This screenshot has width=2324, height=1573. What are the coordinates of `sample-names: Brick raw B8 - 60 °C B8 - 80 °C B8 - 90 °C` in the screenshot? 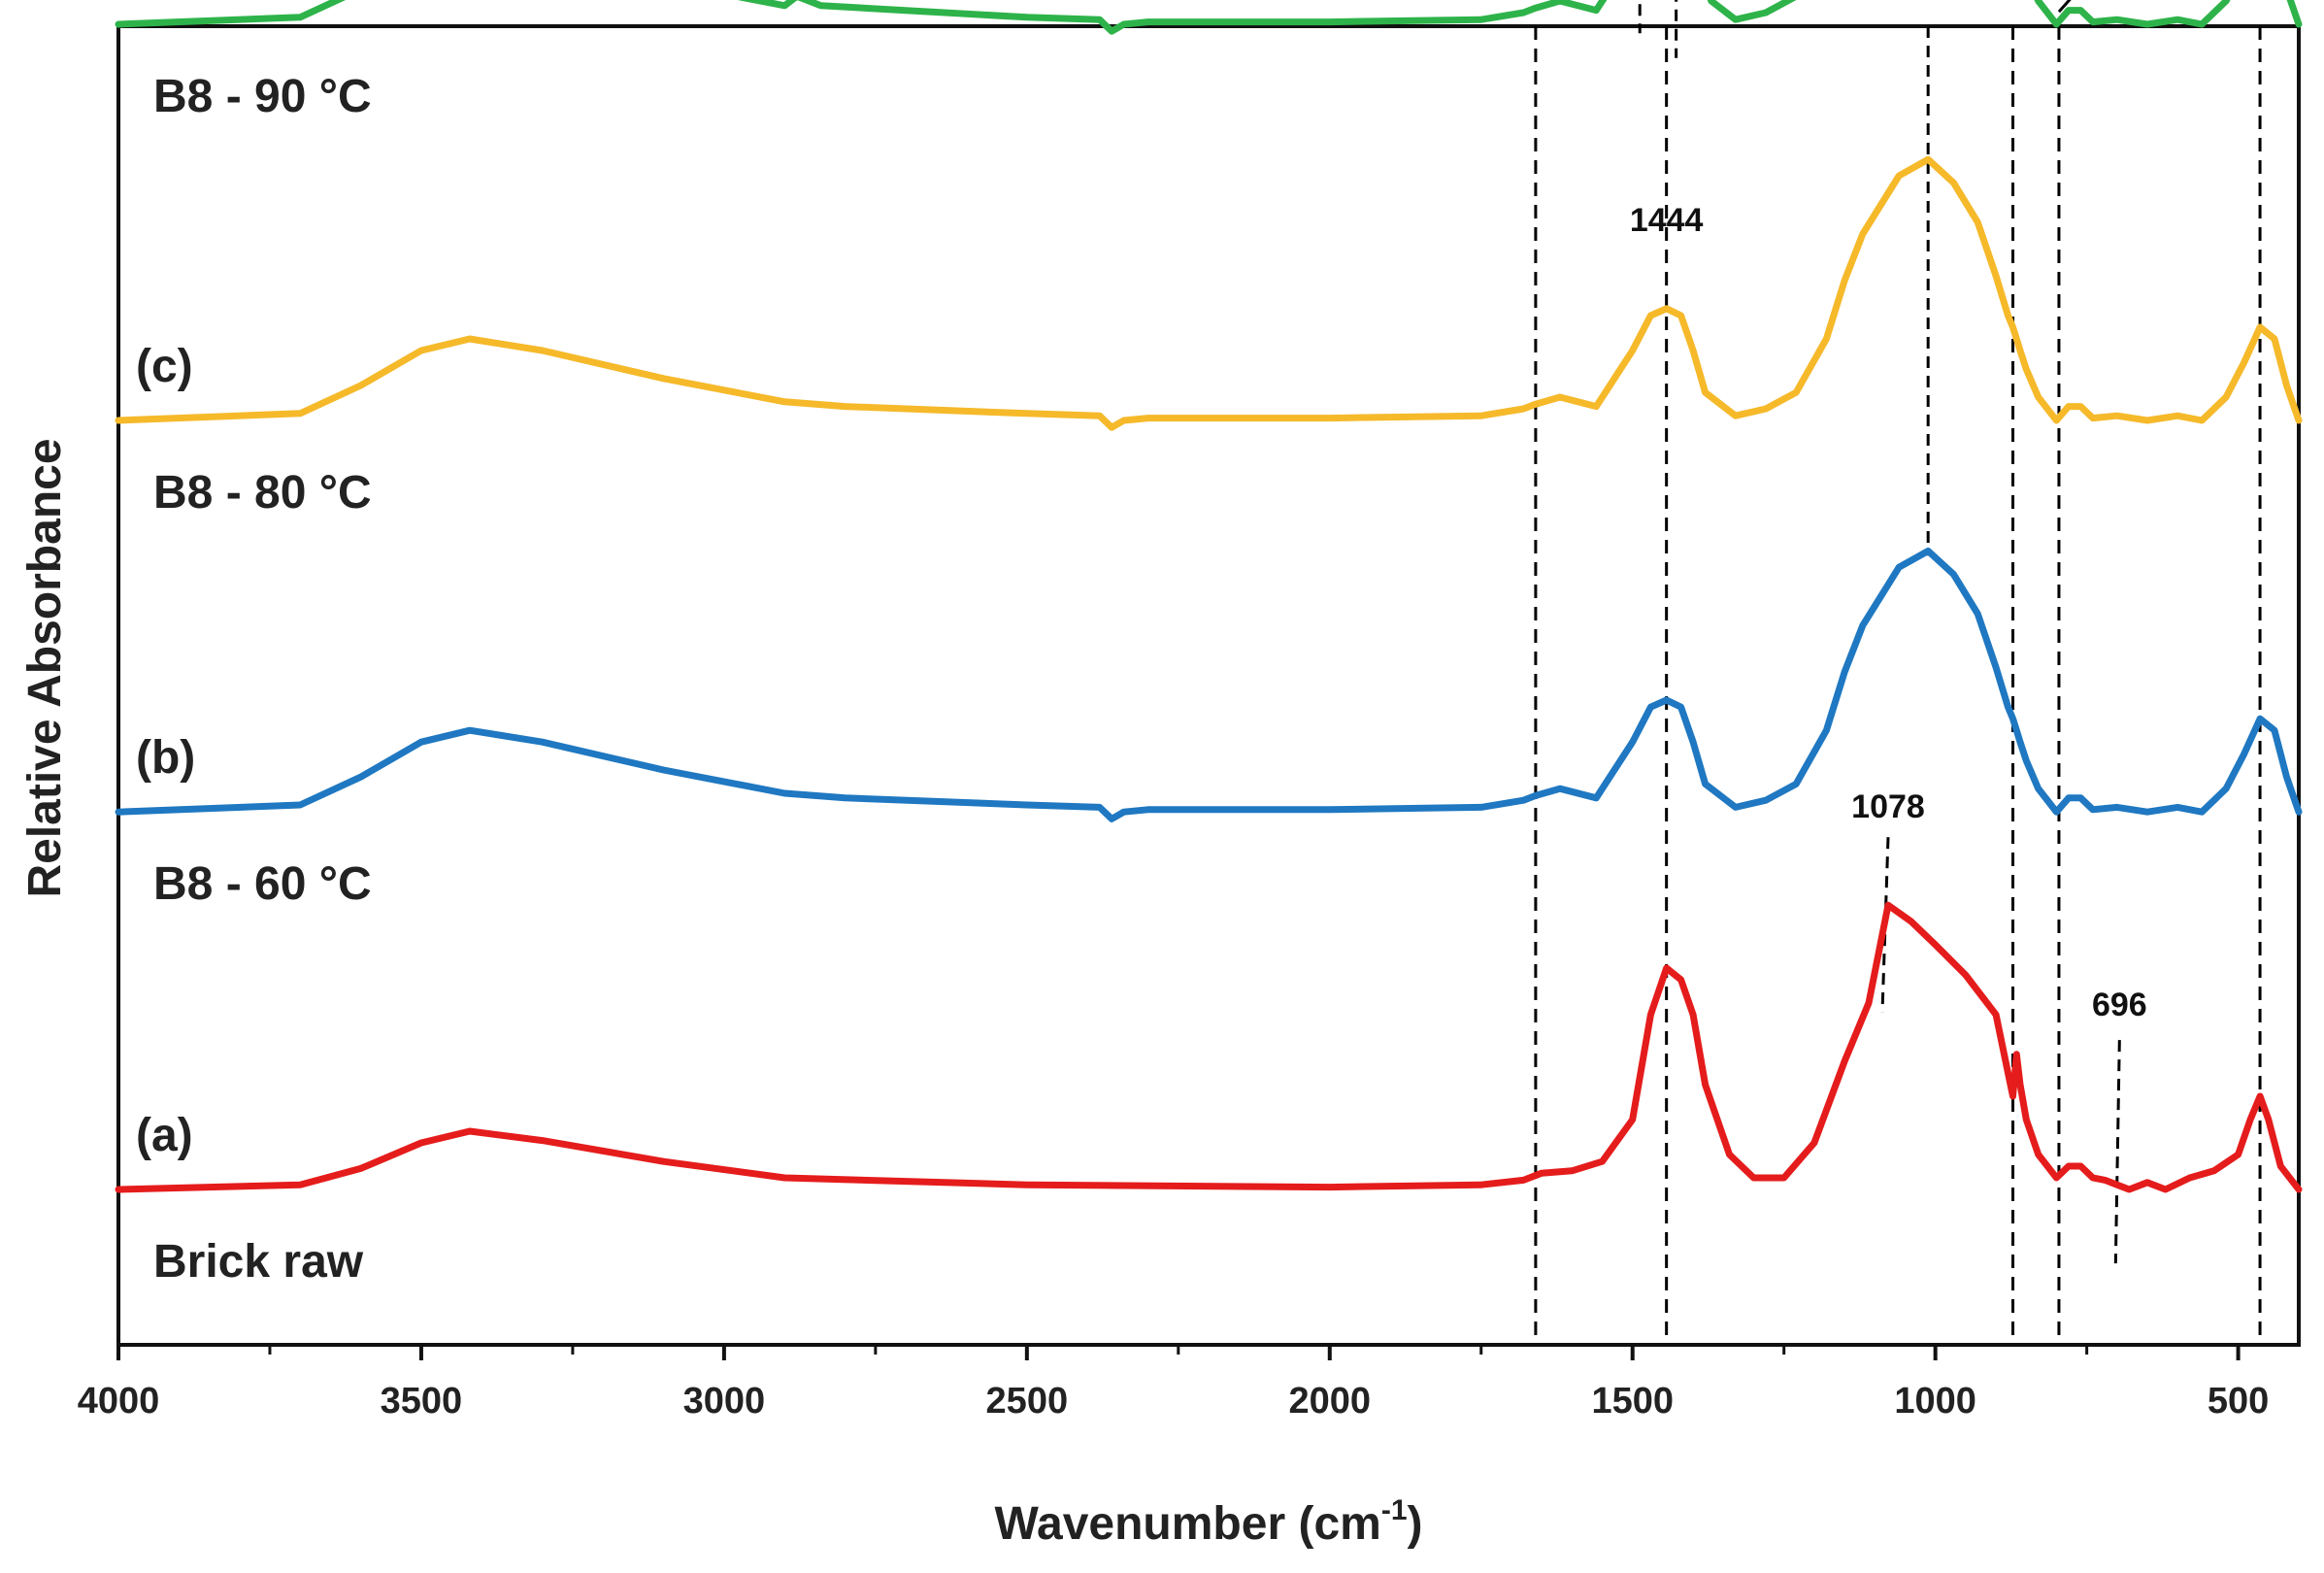 It's located at (262, 680).